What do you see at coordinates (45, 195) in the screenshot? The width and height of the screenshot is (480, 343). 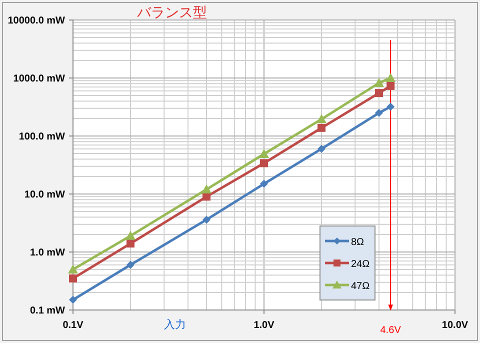 I see `y-tick-label: 10.0 mW` at bounding box center [45, 195].